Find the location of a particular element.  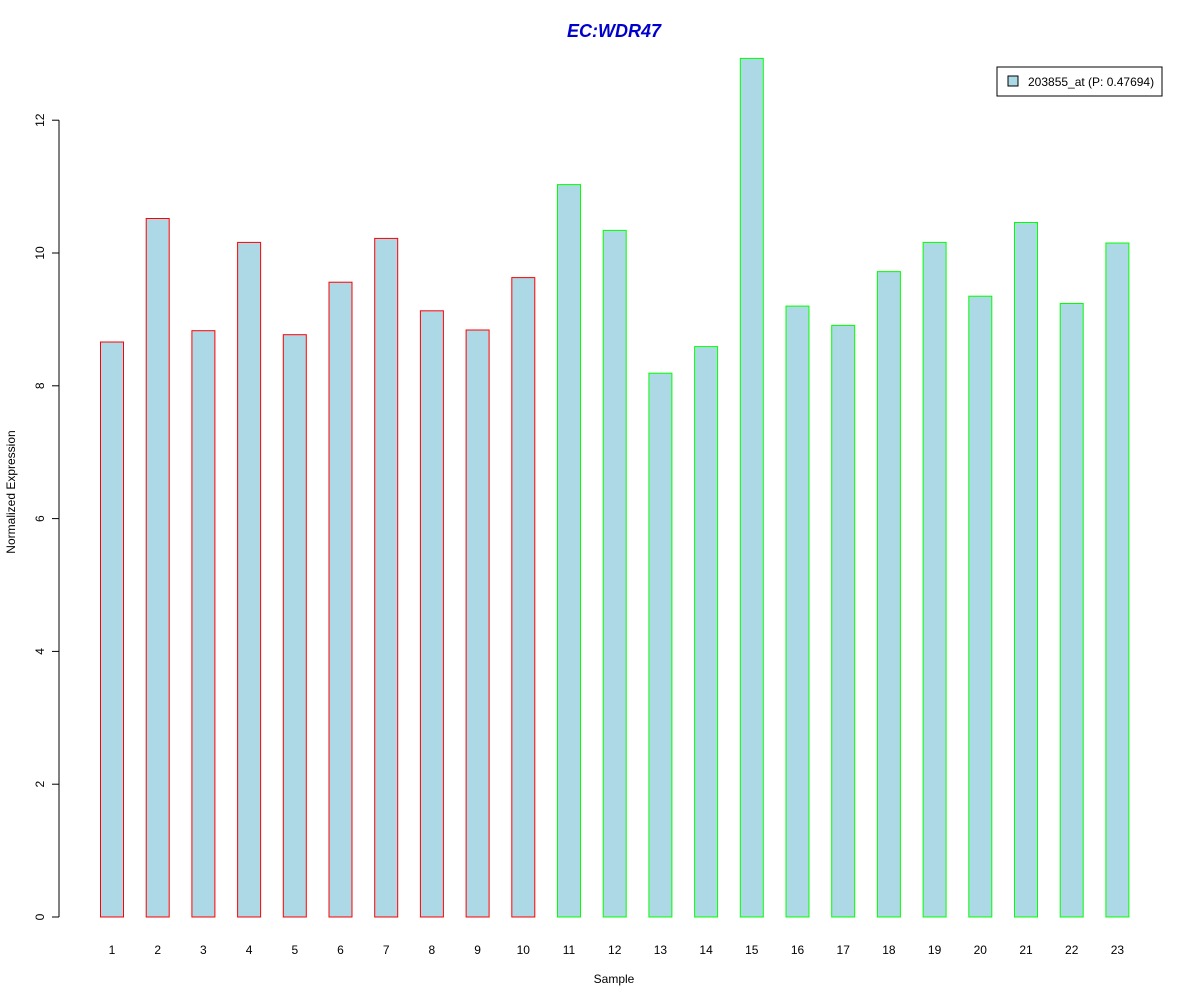

x-tick-label: 21 is located at coordinates (1026, 950).